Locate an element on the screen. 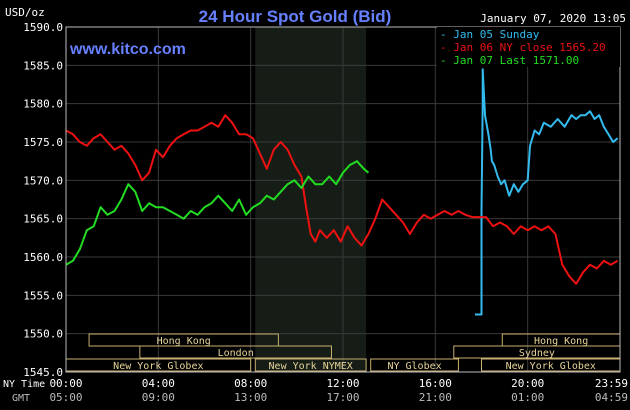  session-label: New York NYMEX is located at coordinates (311, 366).